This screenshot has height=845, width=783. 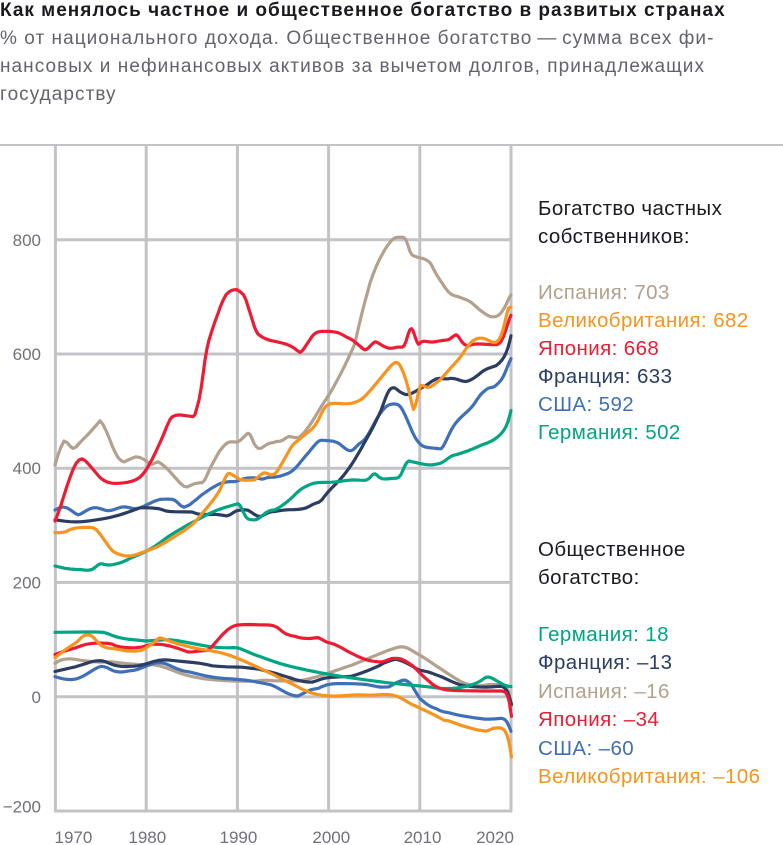 What do you see at coordinates (27, 468) in the screenshot?
I see `svg-text: 400` at bounding box center [27, 468].